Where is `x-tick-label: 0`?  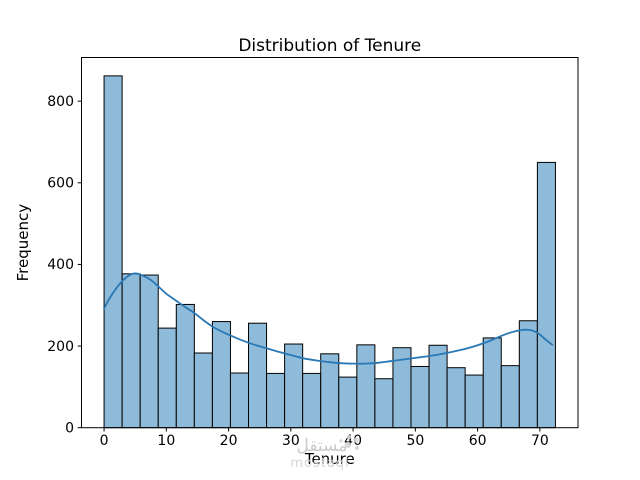 x-tick-label: 0 is located at coordinates (104, 441).